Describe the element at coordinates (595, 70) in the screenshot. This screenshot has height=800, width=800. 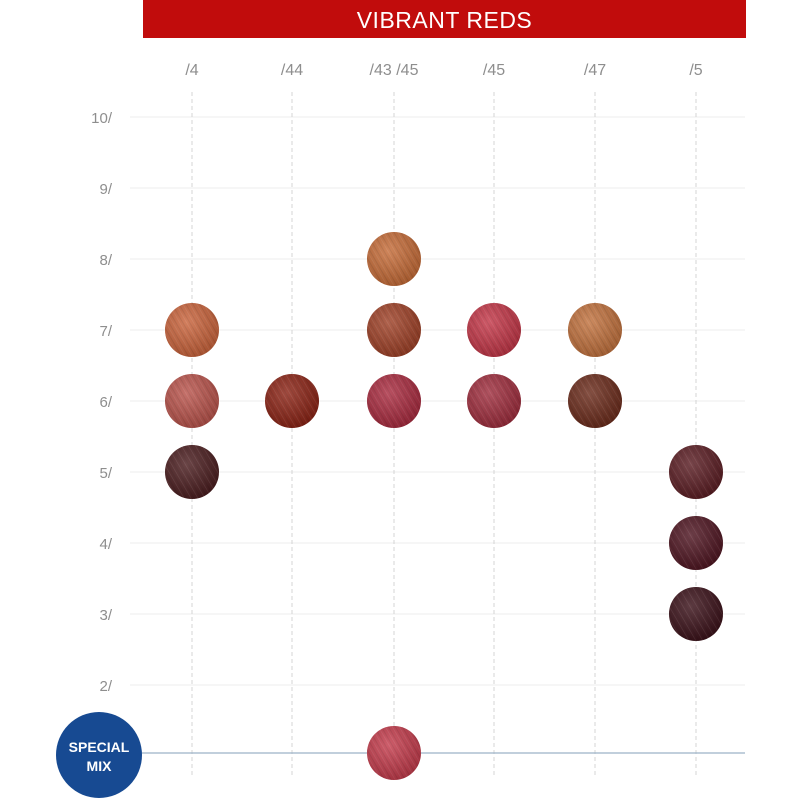
I see `column-label: /47` at that location.